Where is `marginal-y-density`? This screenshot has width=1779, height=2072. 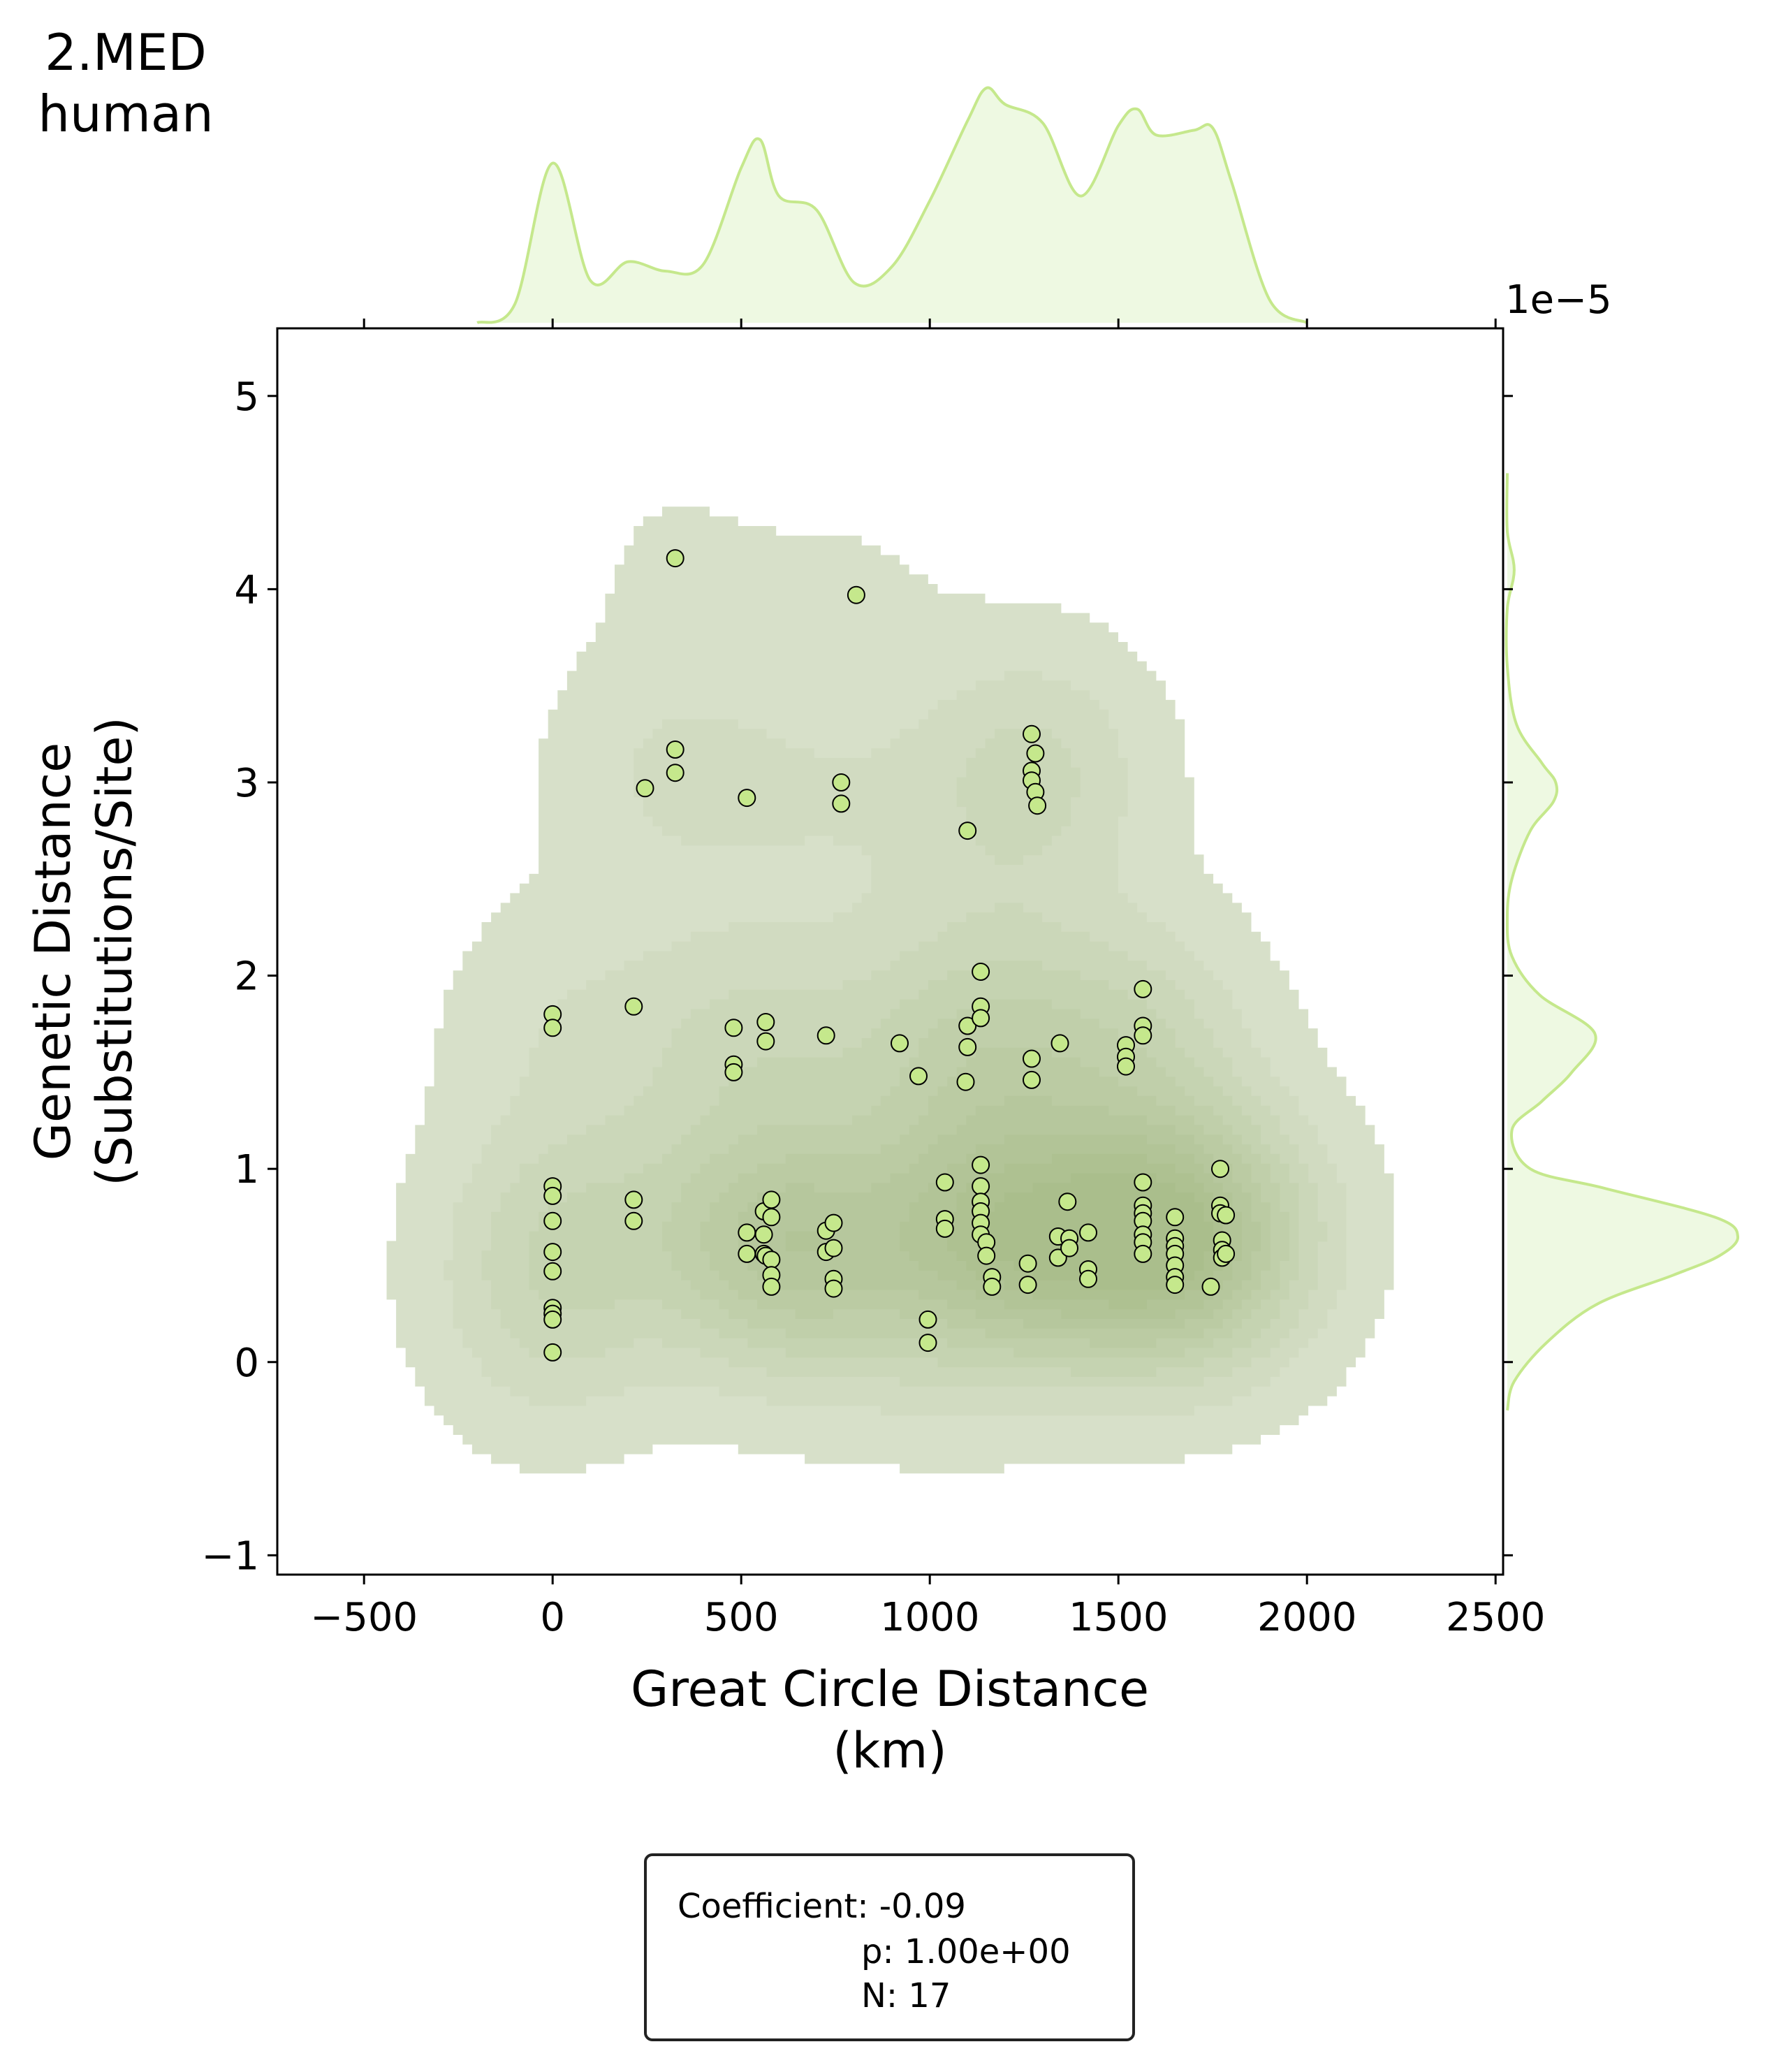
marginal-y-density is located at coordinates (1622, 942).